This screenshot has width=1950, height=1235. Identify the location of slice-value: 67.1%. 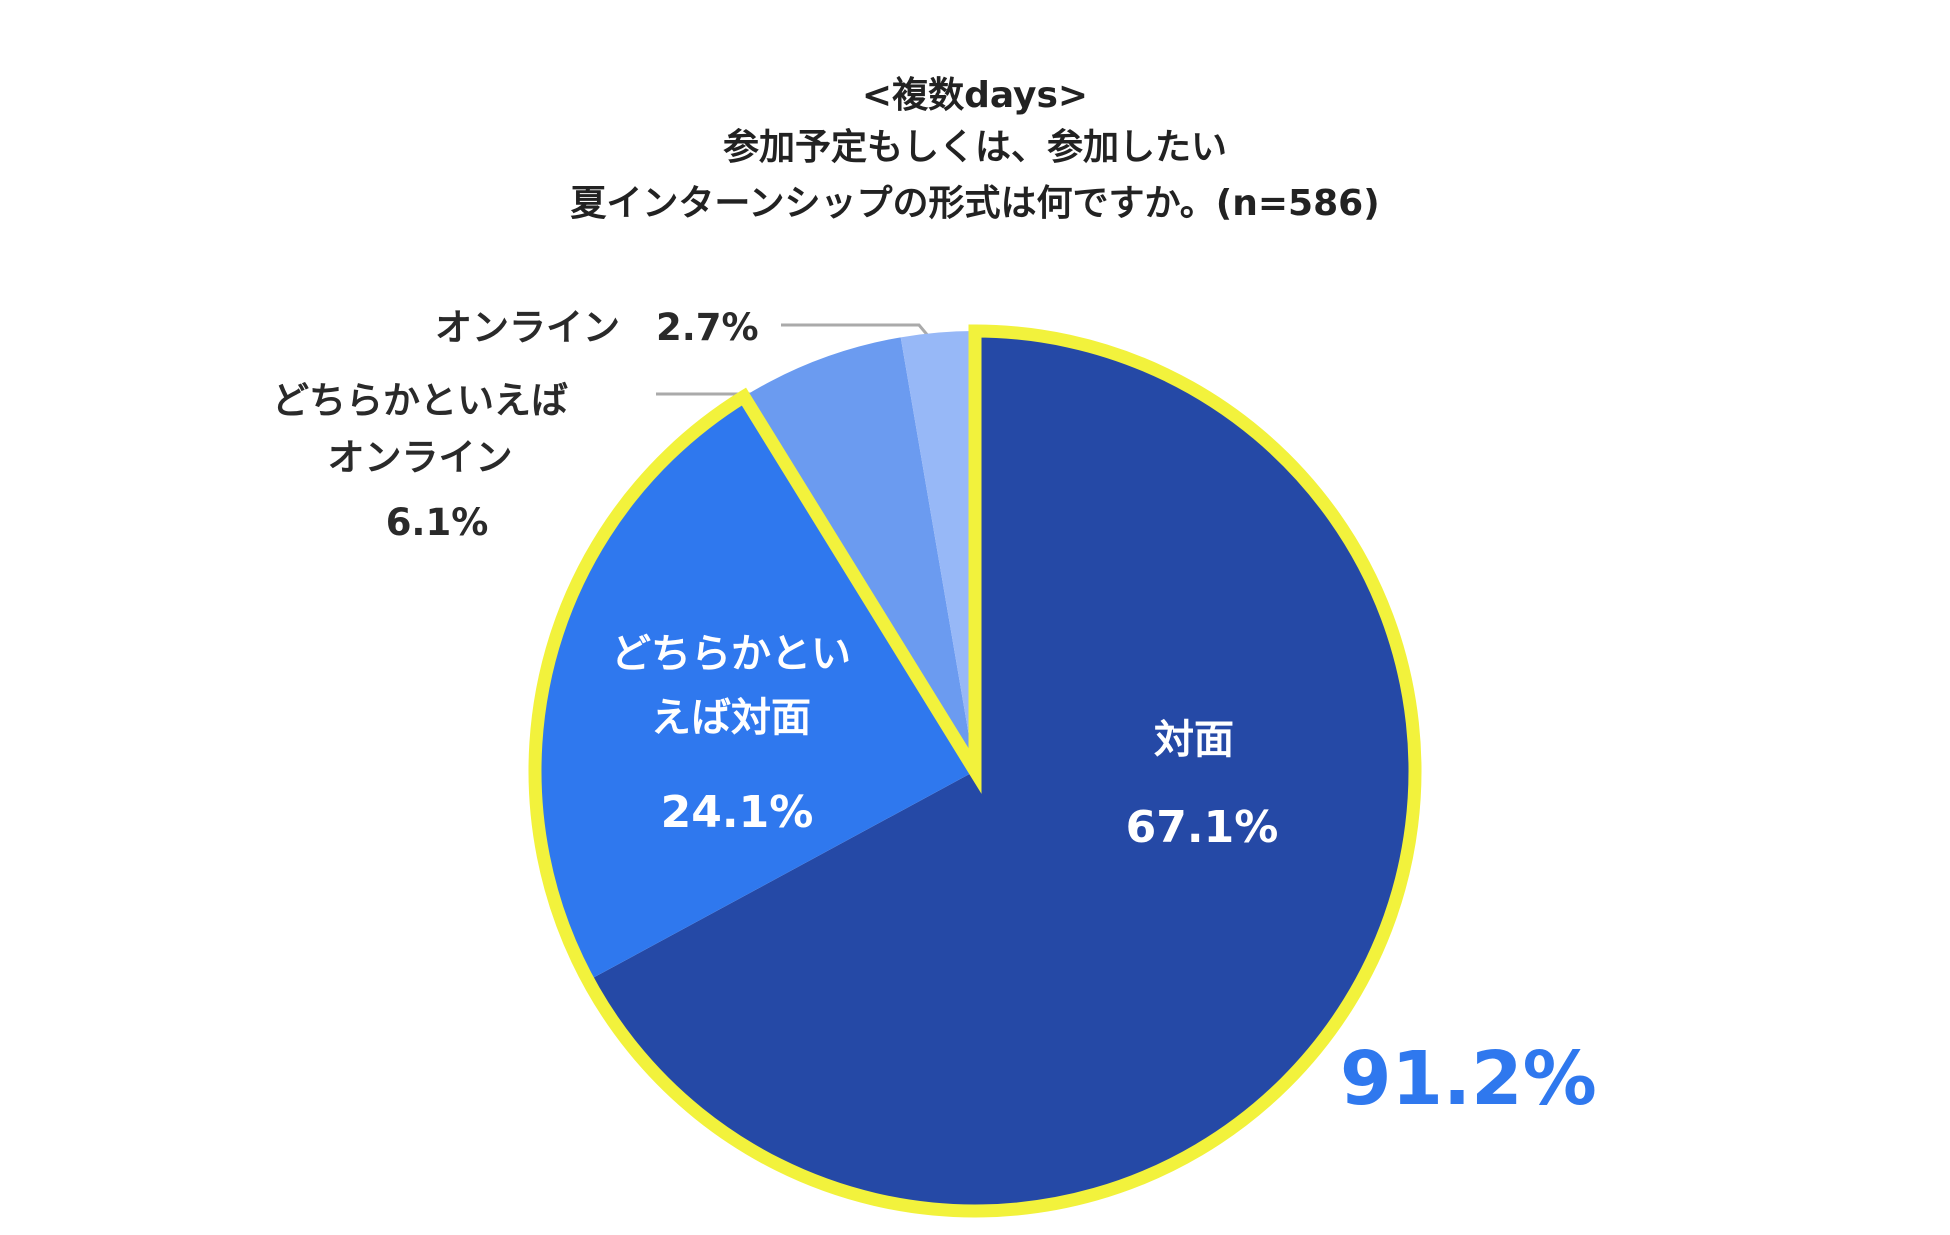
(1202, 827).